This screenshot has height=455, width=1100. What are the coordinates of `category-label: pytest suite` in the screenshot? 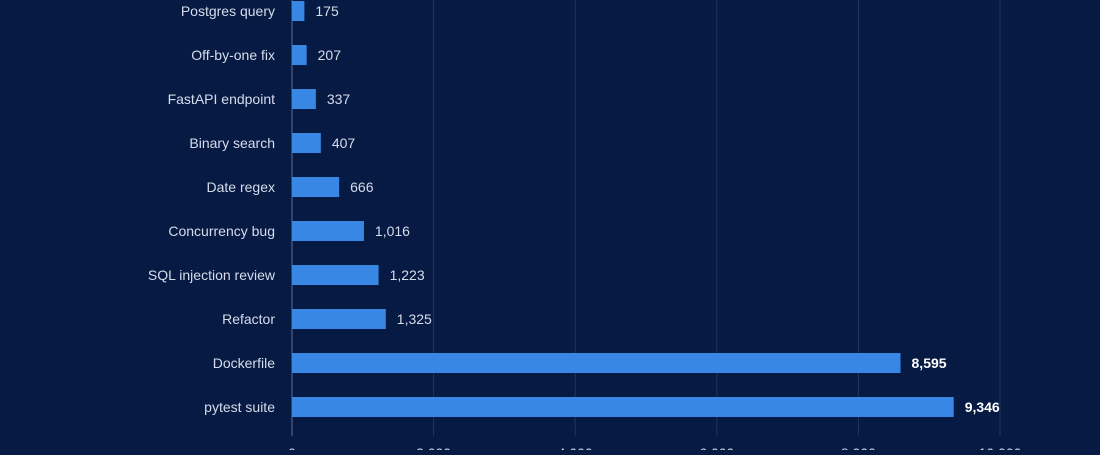 It's located at (239, 407).